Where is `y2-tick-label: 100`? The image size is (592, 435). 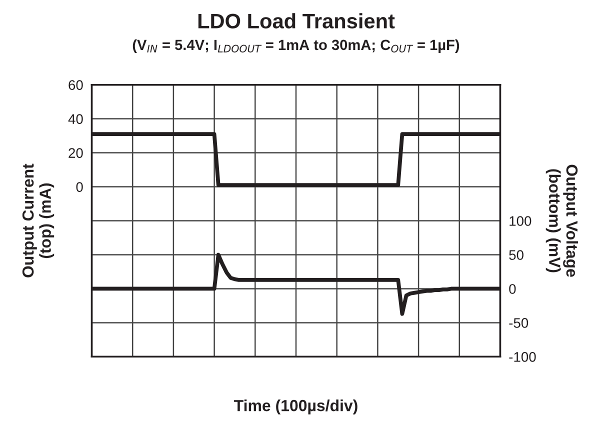 y2-tick-label: 100 is located at coordinates (521, 221).